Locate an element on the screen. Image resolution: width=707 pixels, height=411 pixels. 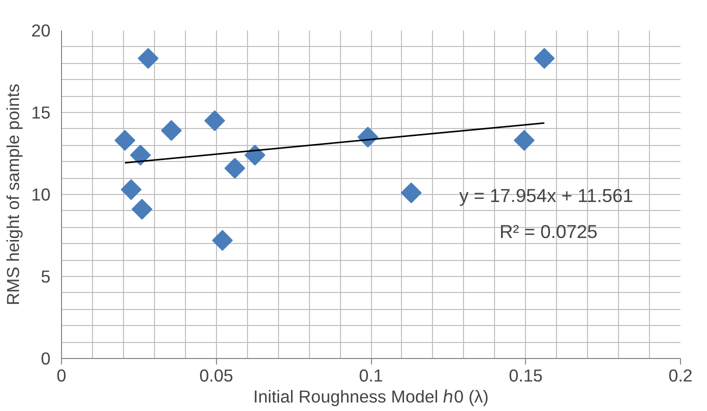
y-tick-label: 20 is located at coordinates (41, 30).